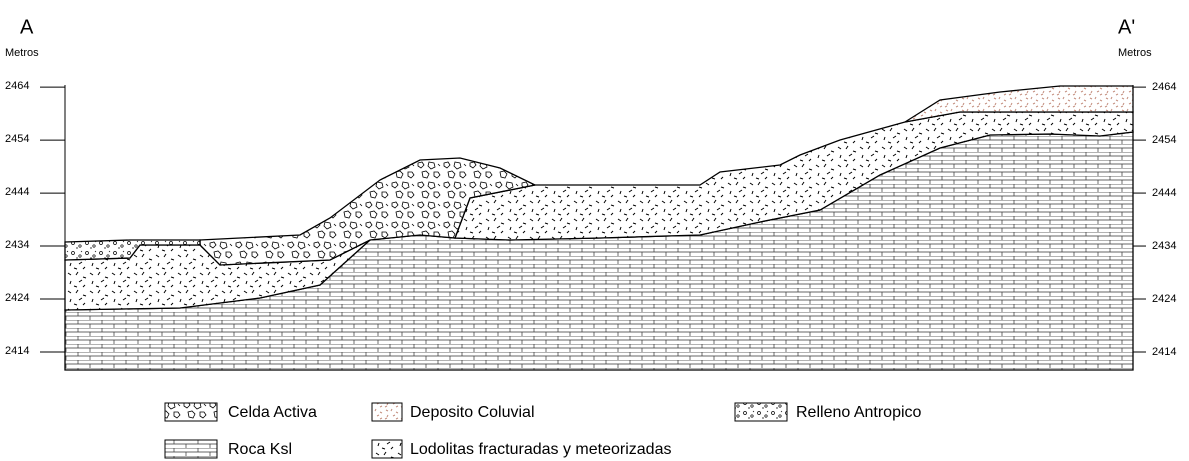 Image resolution: width=1189 pixels, height=461 pixels. I want to click on legend-label: Relleno Antropico, so click(859, 412).